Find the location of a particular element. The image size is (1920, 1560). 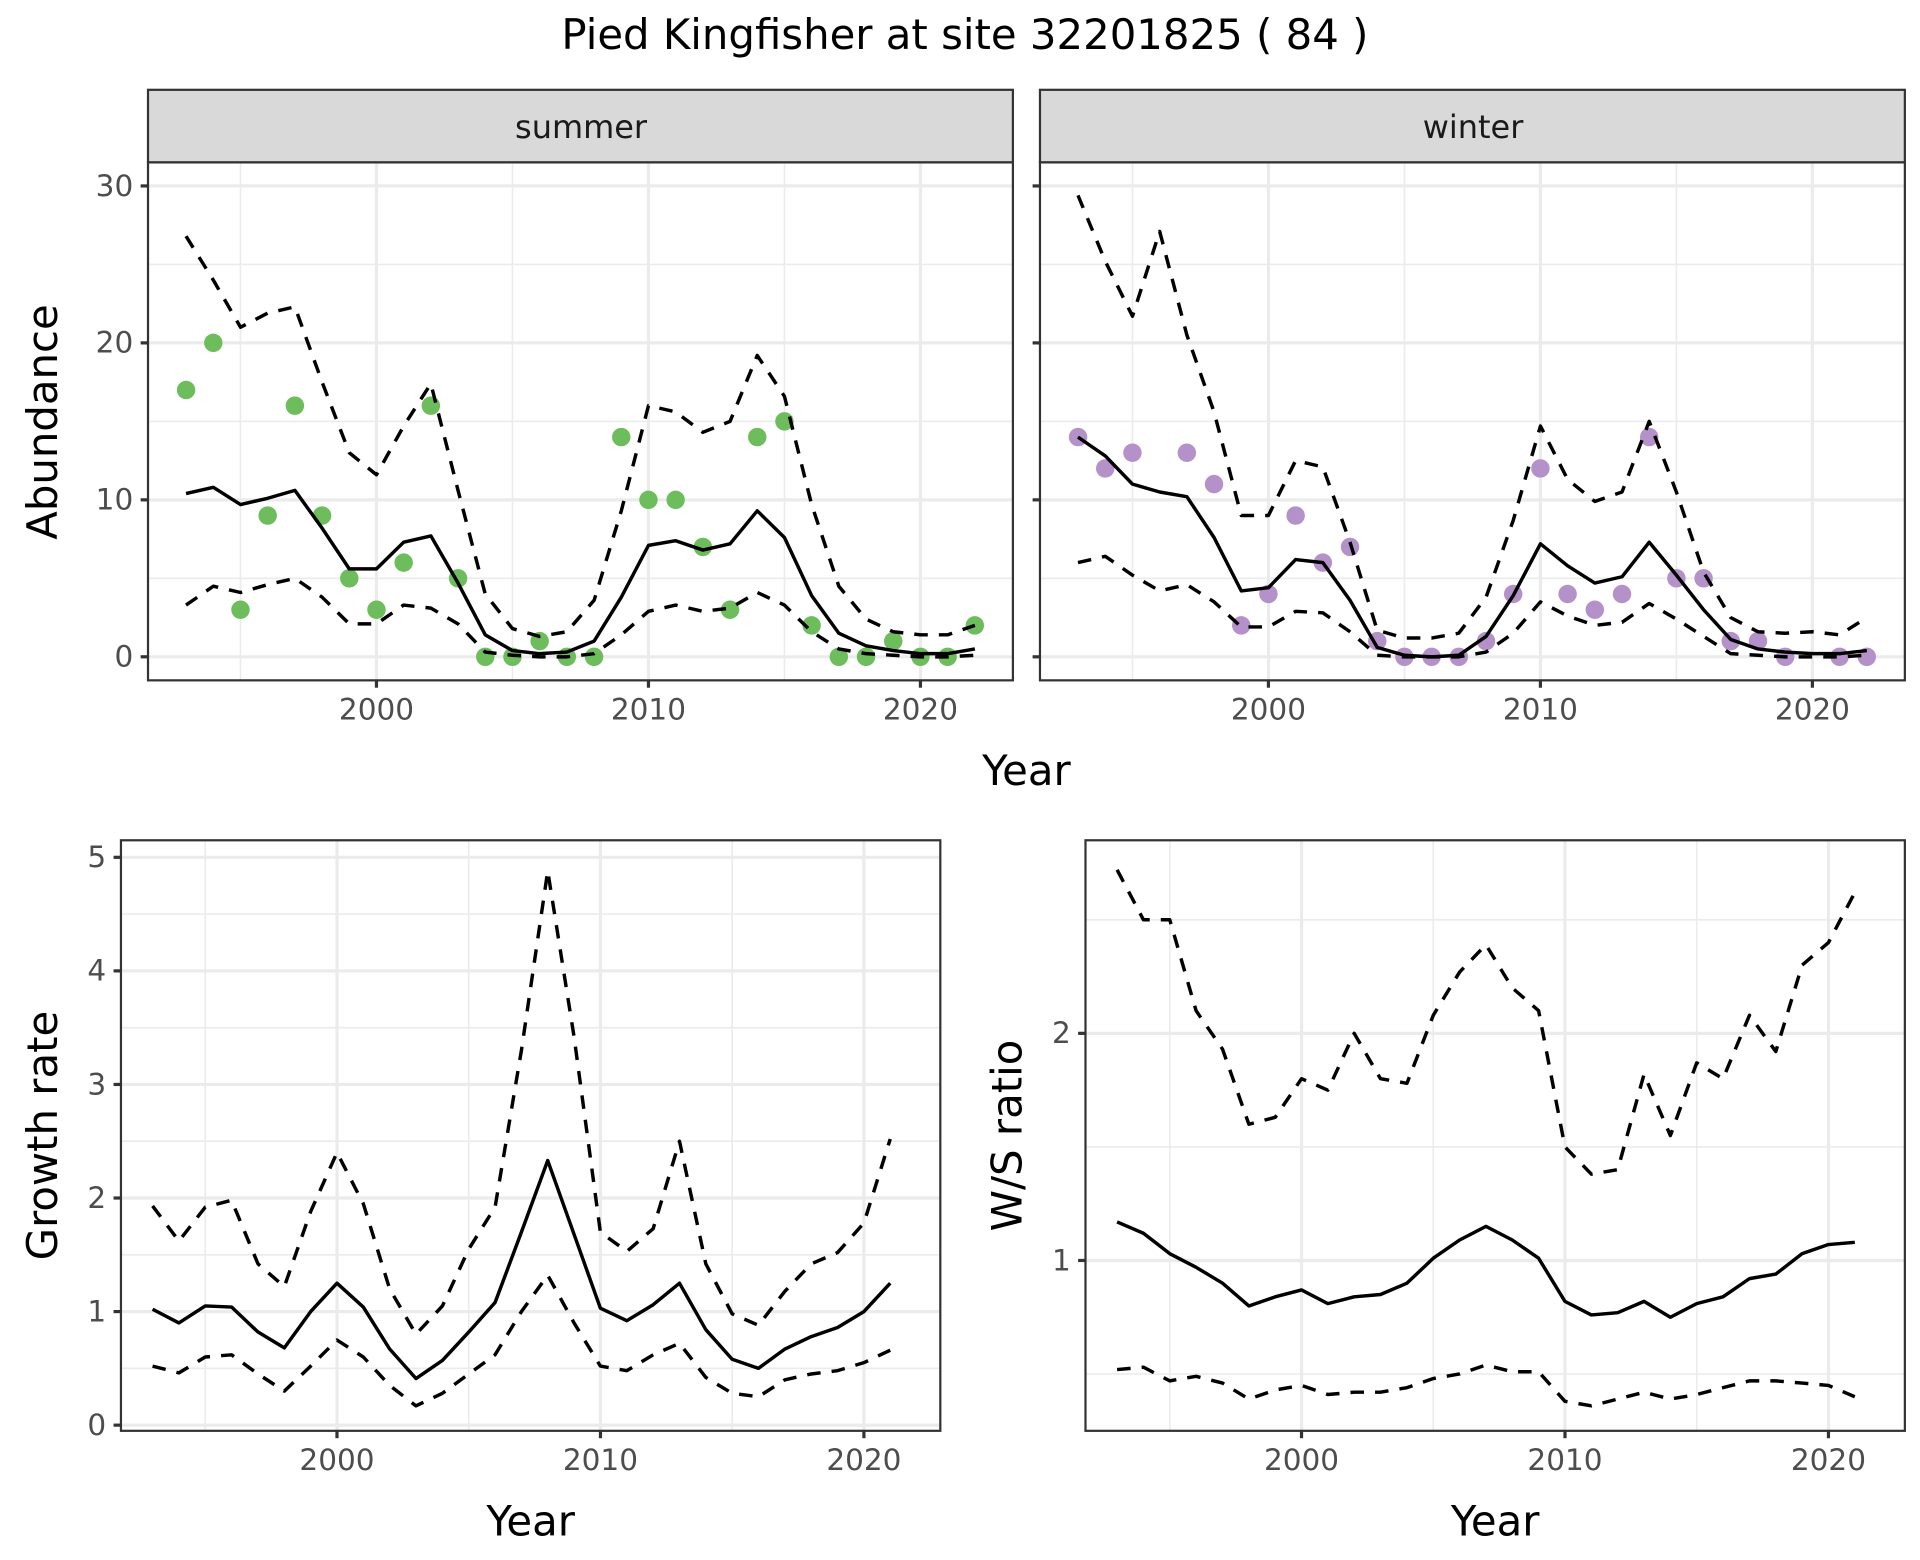

winter-strip-background is located at coordinates (1472, 126).